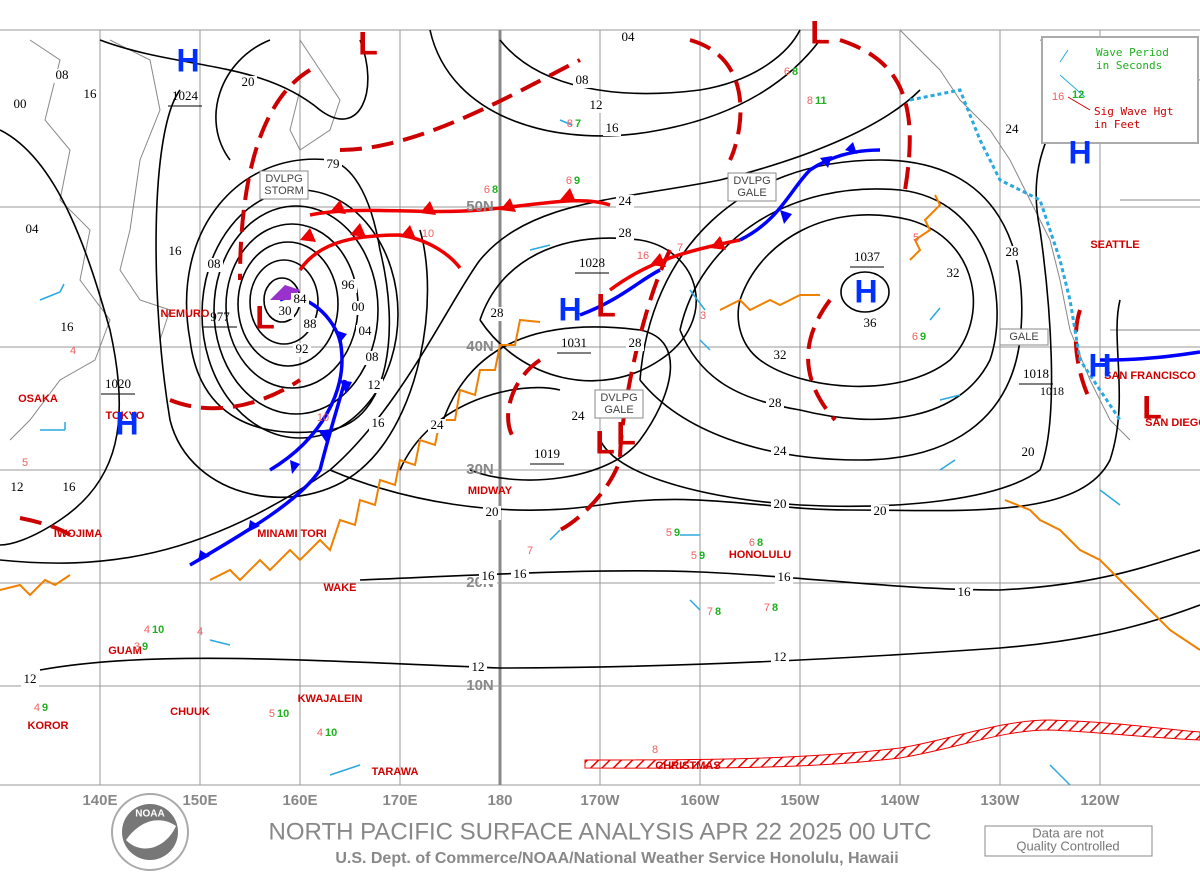  Describe the element at coordinates (570, 124) in the screenshot. I see `wave-height: 8` at that location.